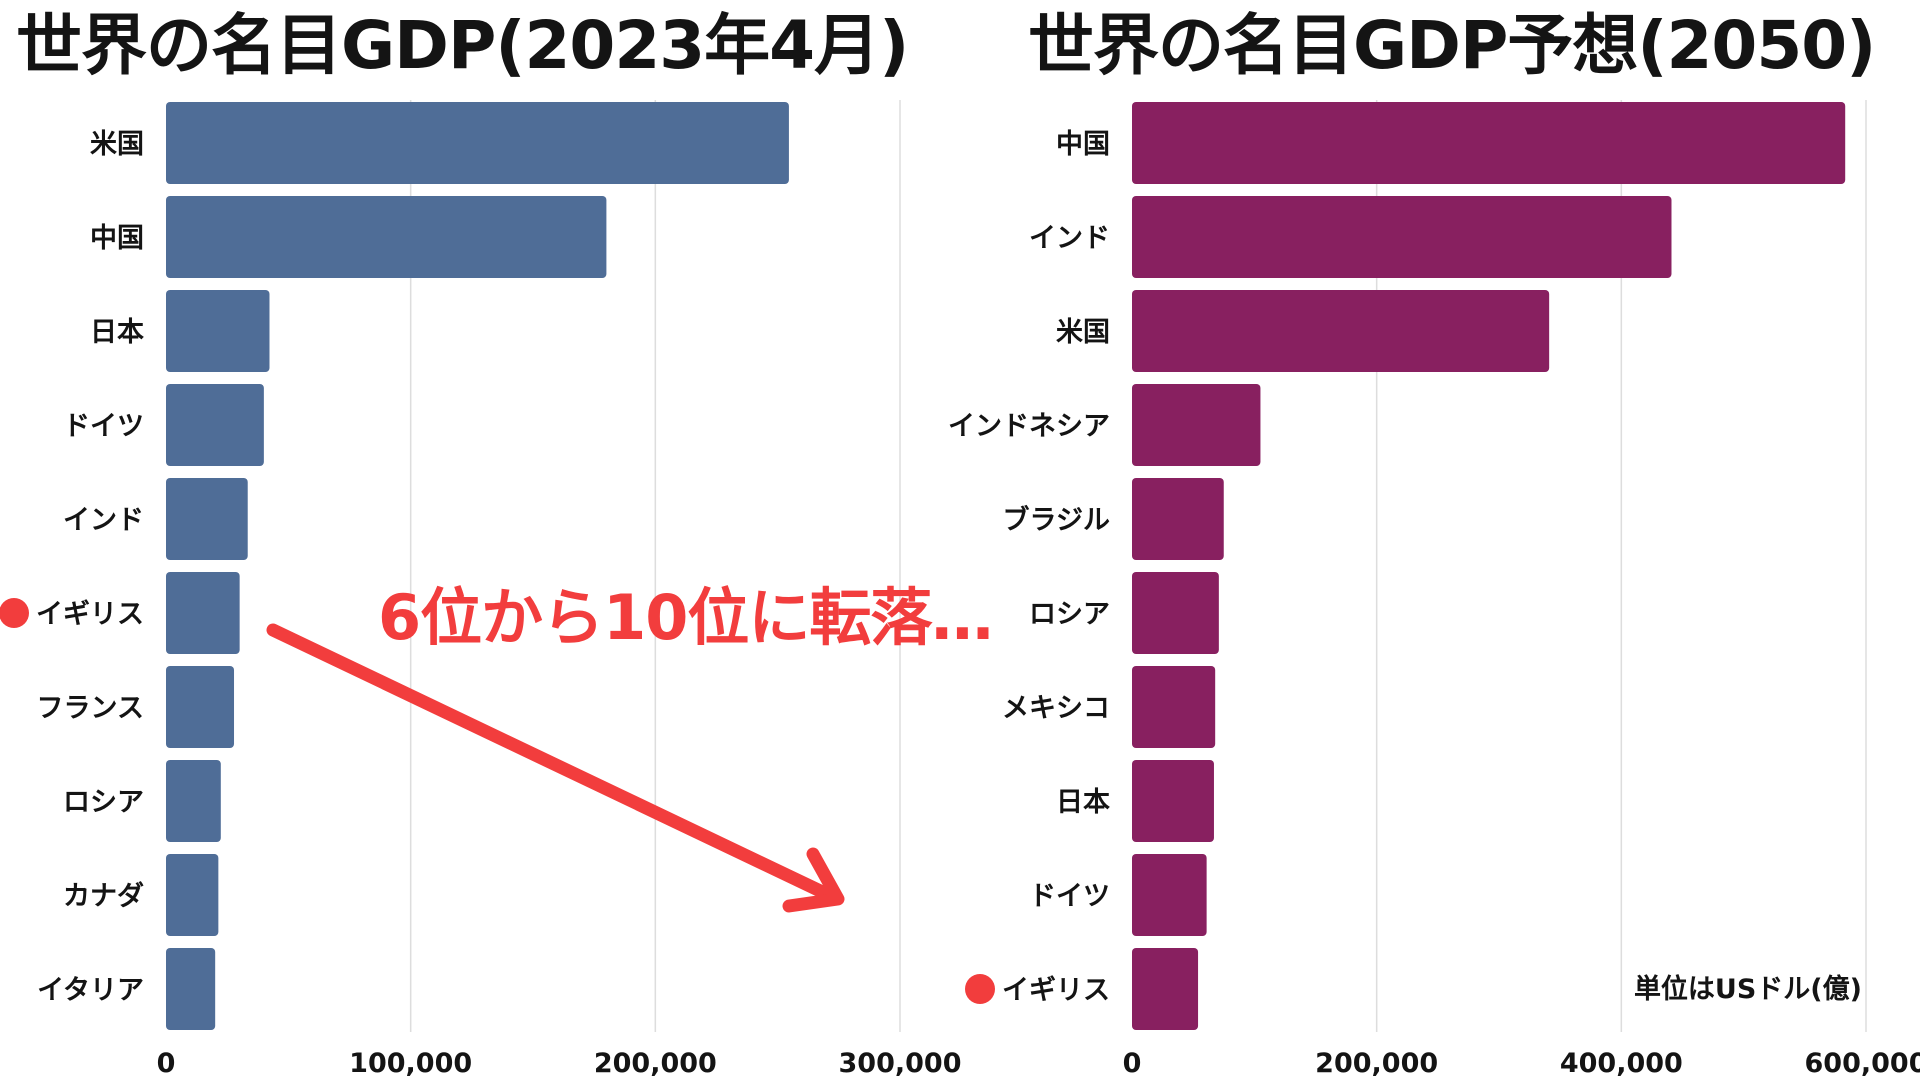 The height and width of the screenshot is (1080, 1920). I want to click on unit-label: 単位はUSドル(億), so click(1748, 989).